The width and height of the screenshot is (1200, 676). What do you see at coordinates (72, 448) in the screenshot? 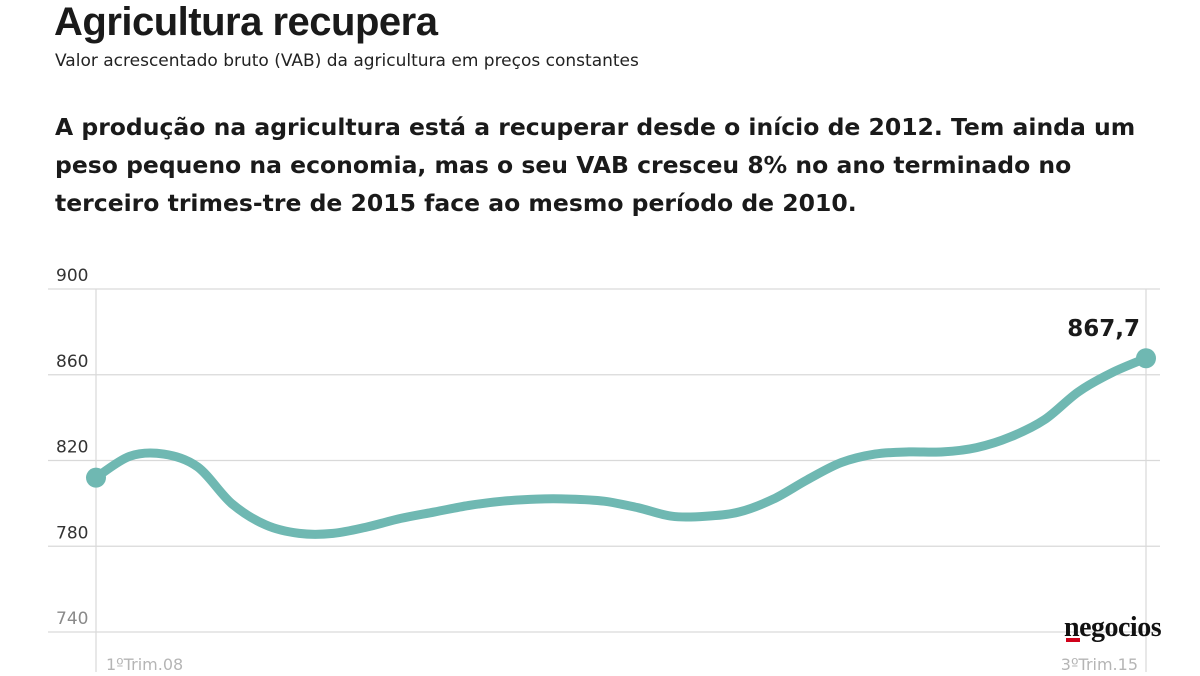
I see `y-tick-label-820: 820` at bounding box center [72, 448].